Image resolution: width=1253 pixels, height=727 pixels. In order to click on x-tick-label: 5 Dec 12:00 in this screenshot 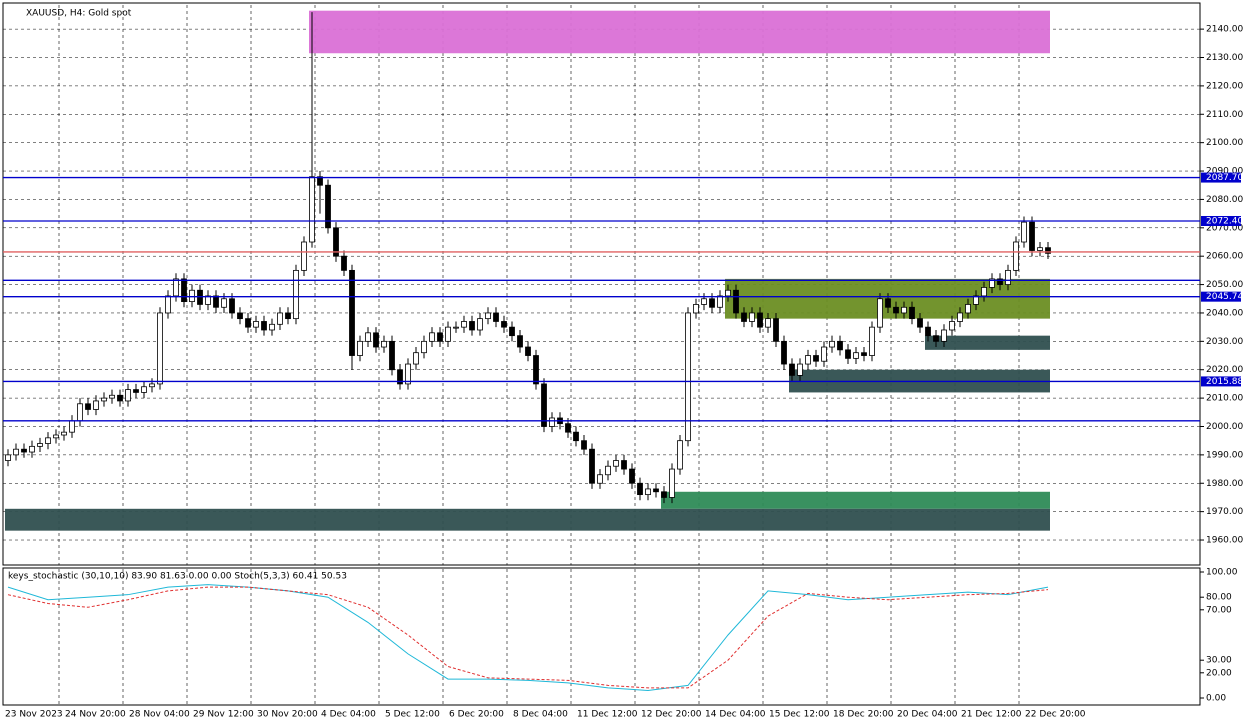, I will do `click(412, 715)`.